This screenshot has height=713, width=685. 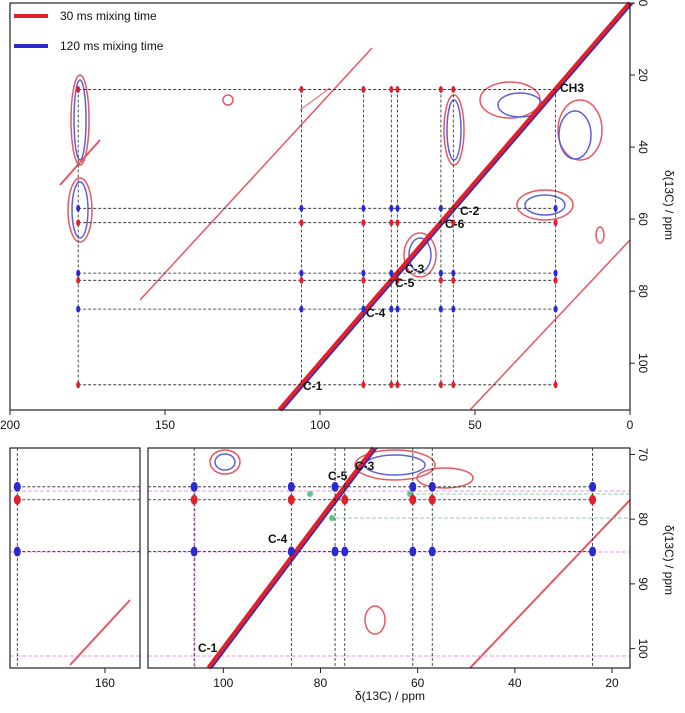 What do you see at coordinates (294, 558) in the screenshot?
I see `diagonal` at bounding box center [294, 558].